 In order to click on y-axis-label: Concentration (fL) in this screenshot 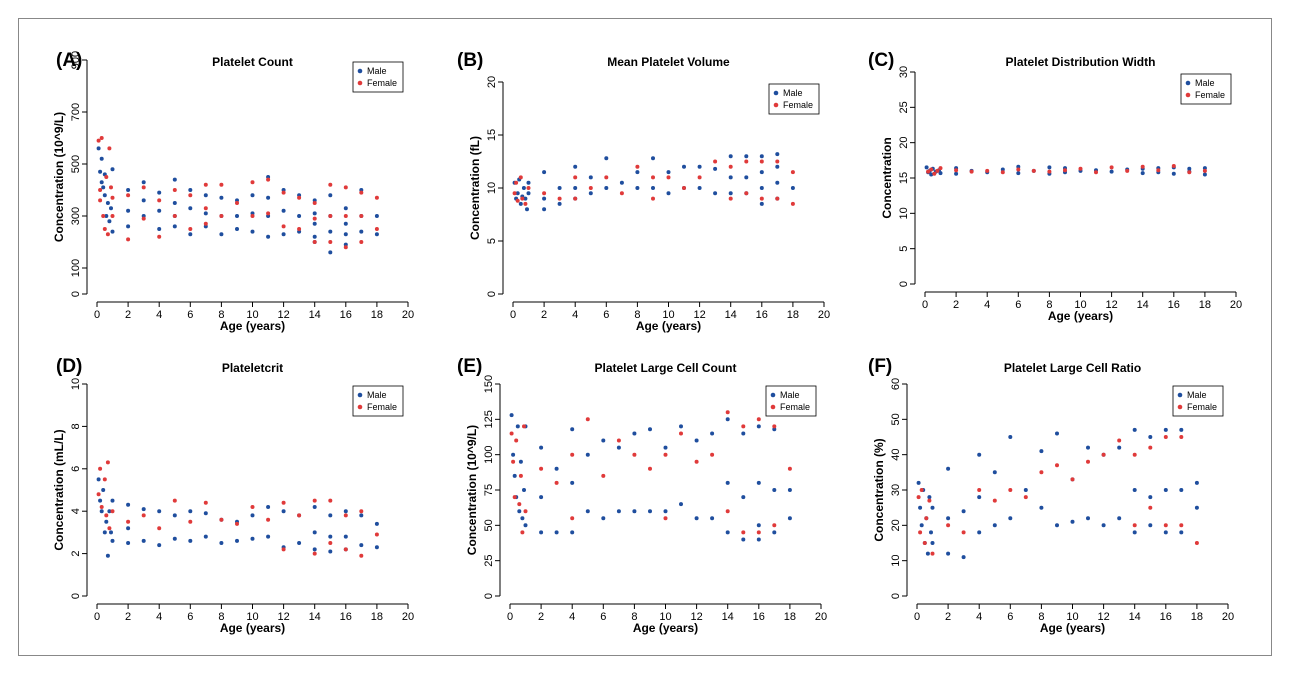, I will do `click(475, 188)`.